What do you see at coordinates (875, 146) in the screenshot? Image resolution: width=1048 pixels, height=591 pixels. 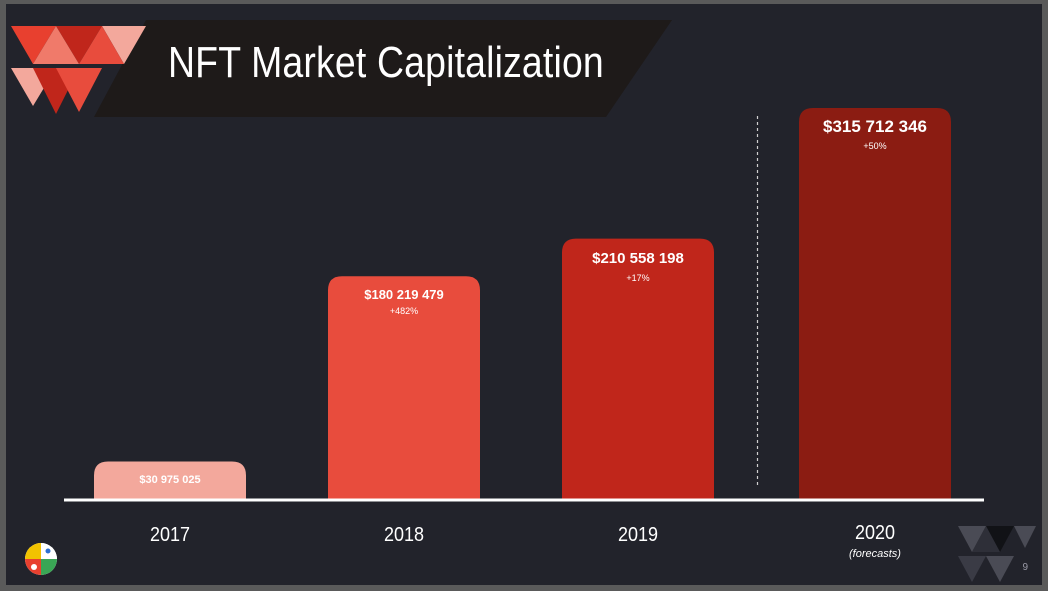 I see `bar-growth-label: +50%` at bounding box center [875, 146].